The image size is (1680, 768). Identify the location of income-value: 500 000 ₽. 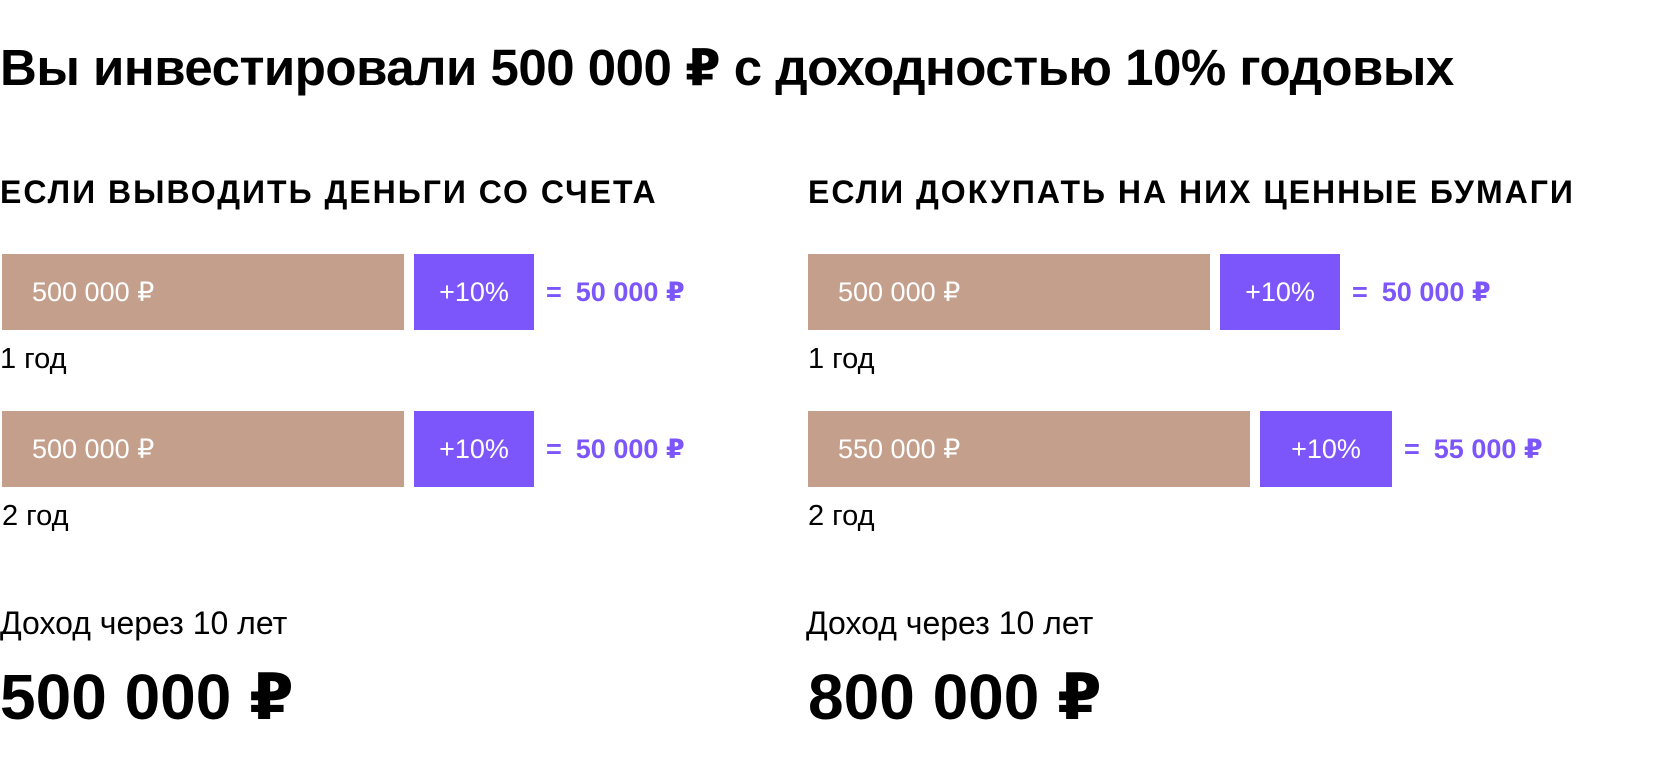
(147, 697).